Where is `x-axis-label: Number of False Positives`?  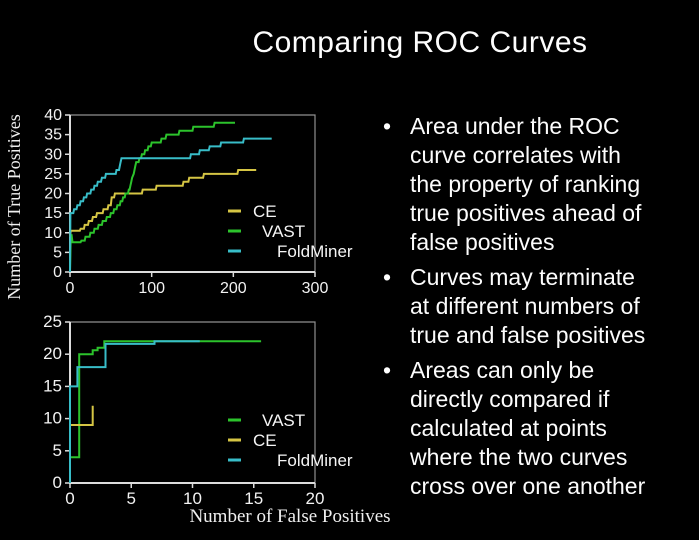
x-axis-label: Number of False Positives is located at coordinates (290, 516).